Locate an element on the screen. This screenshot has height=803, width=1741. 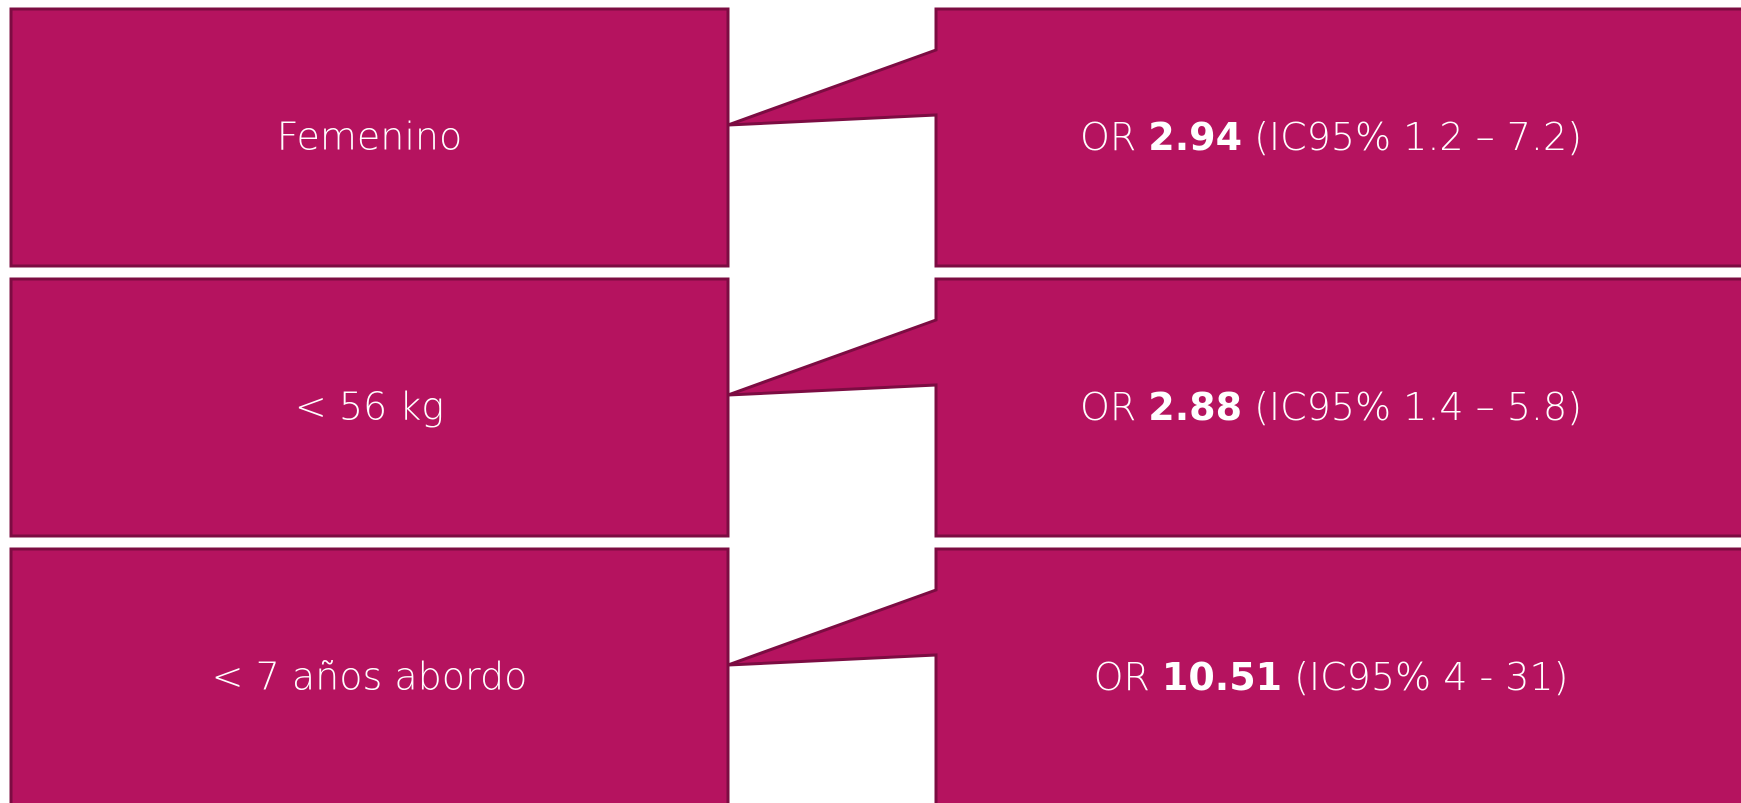
confidence-interval: (IC95% 1.4 – 5.8) is located at coordinates (1418, 407).